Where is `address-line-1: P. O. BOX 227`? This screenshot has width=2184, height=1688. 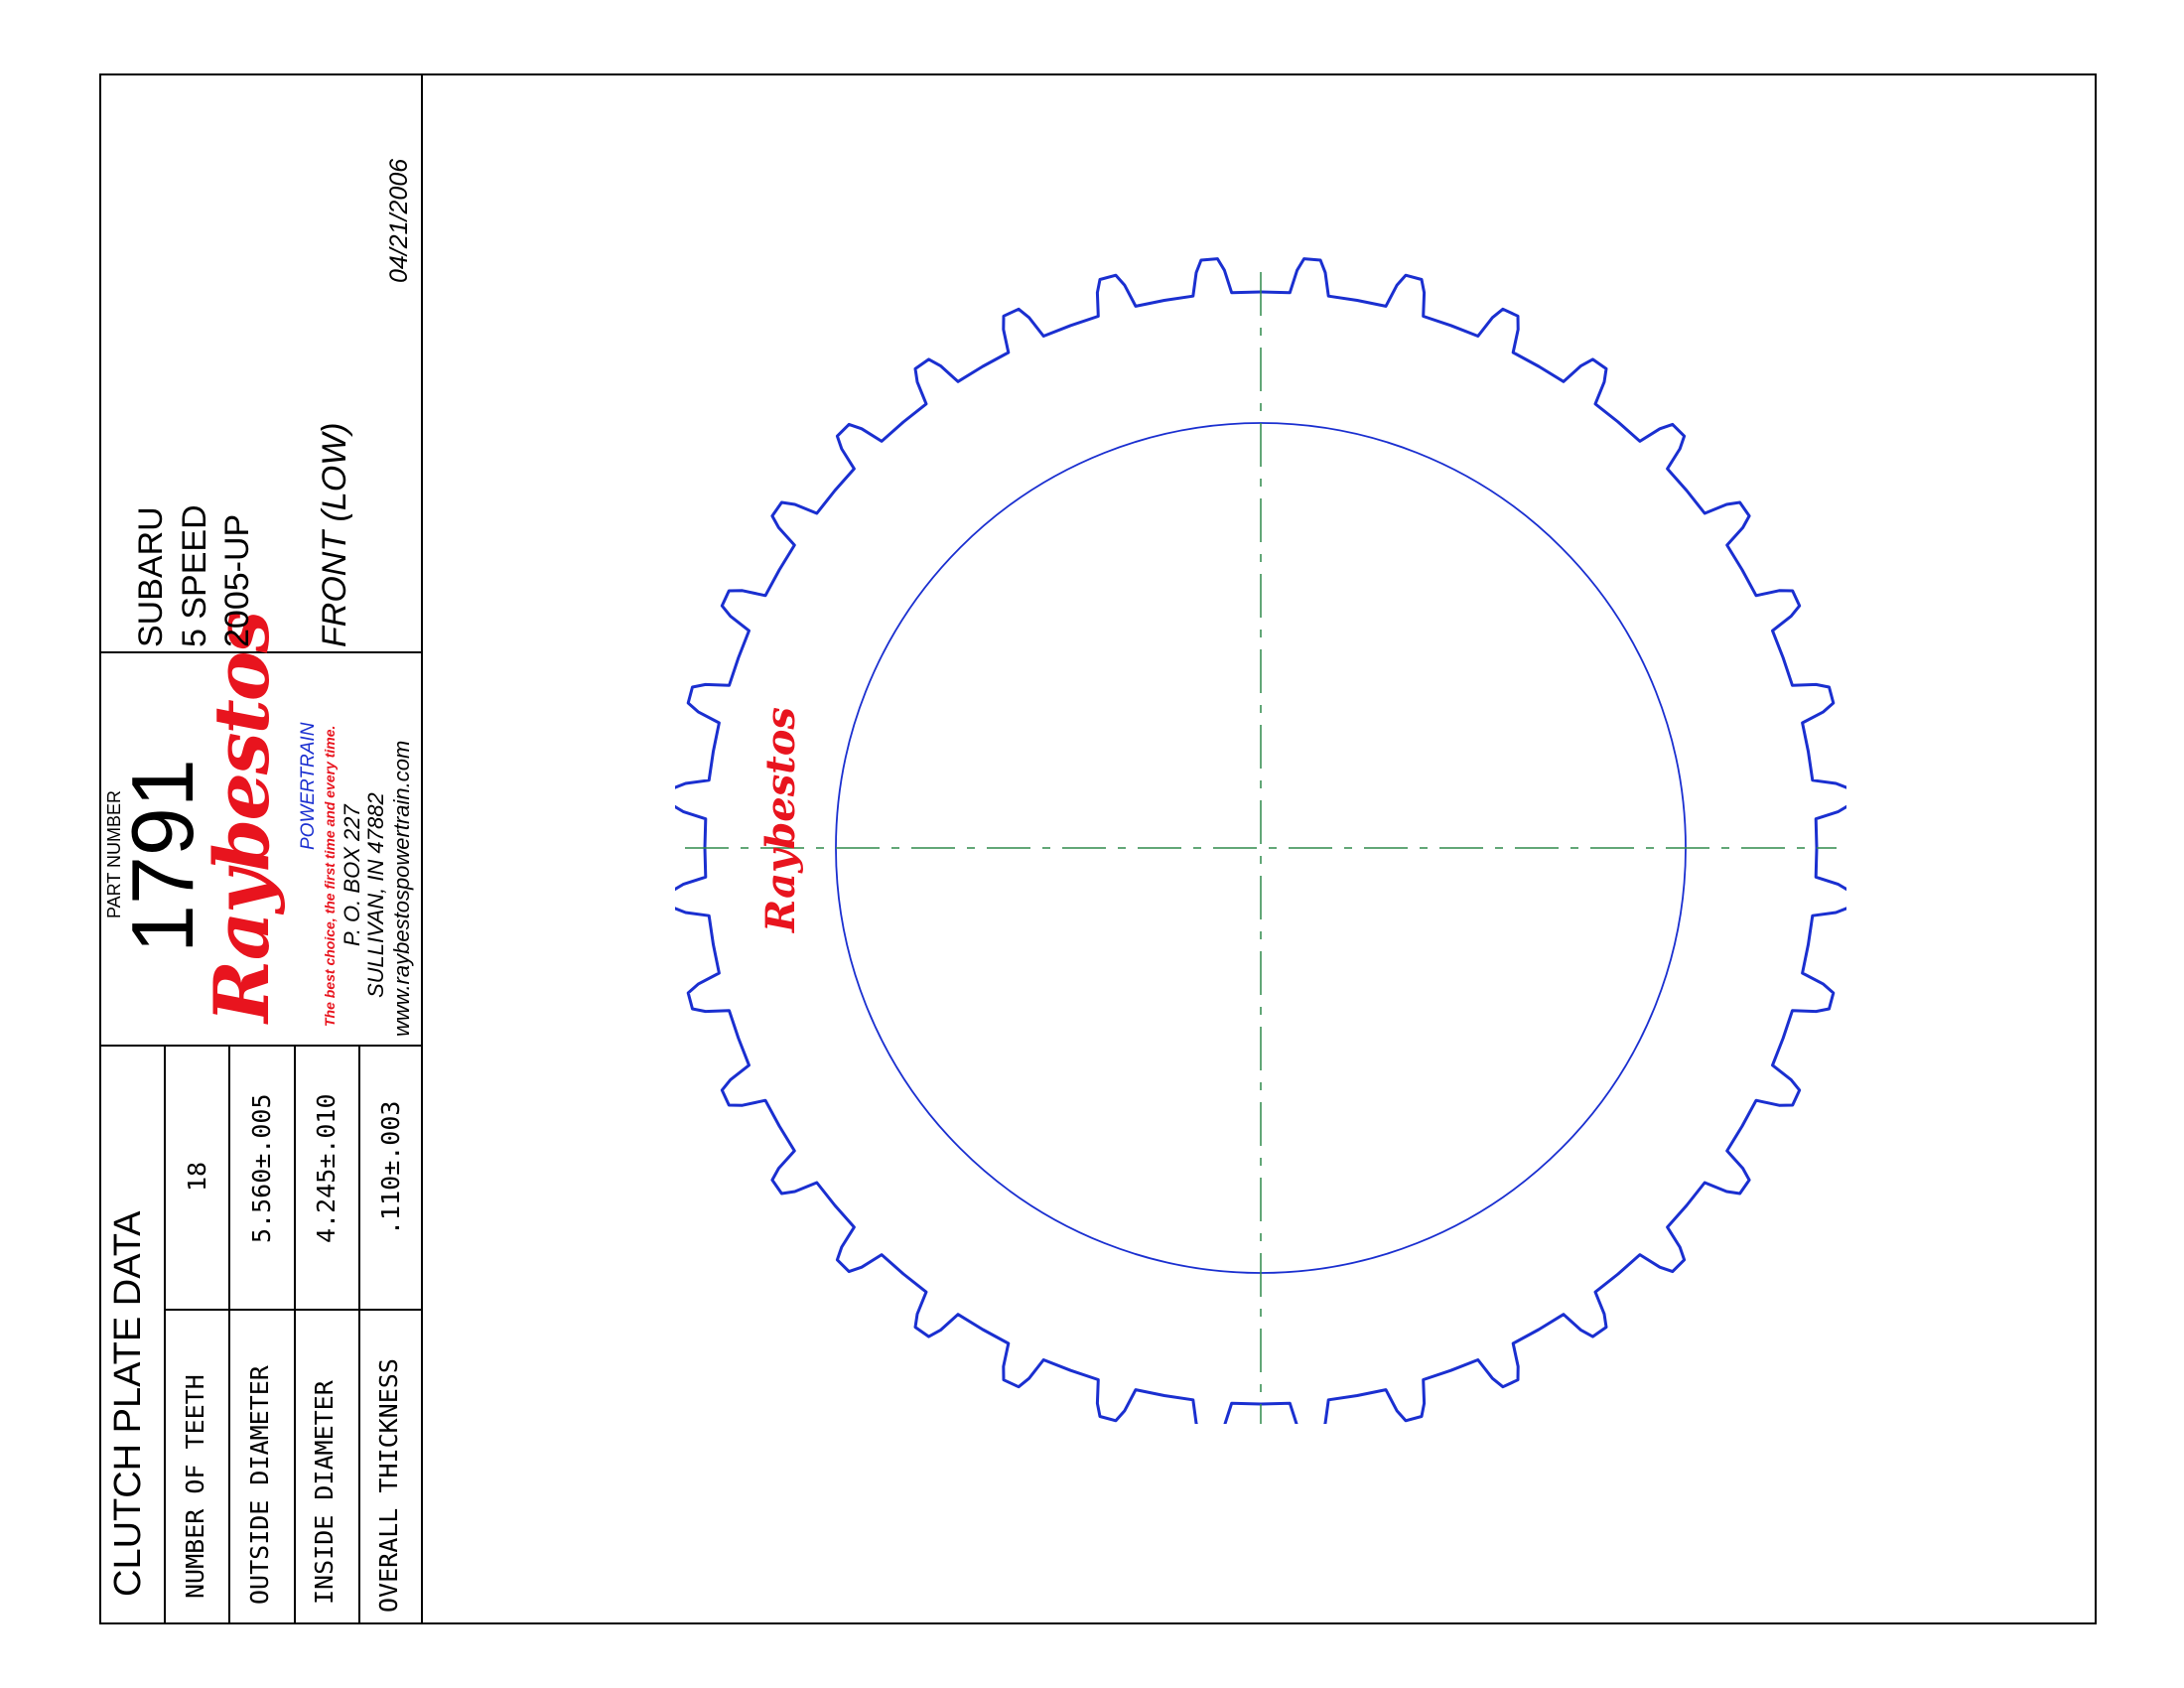
address-line-1: P. O. BOX 227 is located at coordinates (352, 875).